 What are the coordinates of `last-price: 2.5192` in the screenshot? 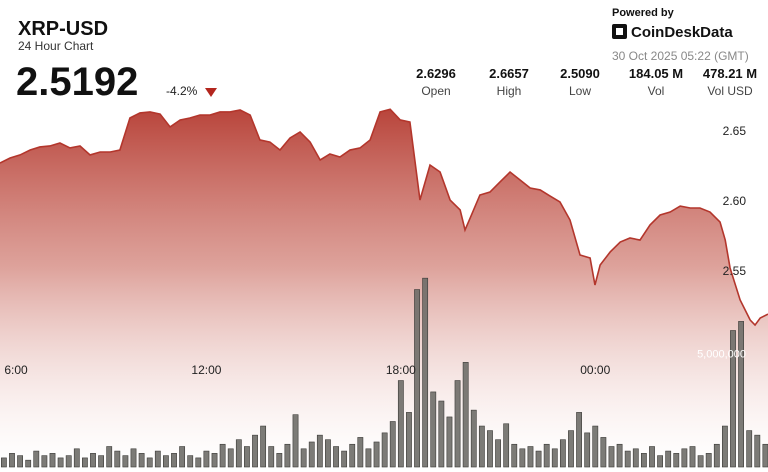 It's located at (77, 82).